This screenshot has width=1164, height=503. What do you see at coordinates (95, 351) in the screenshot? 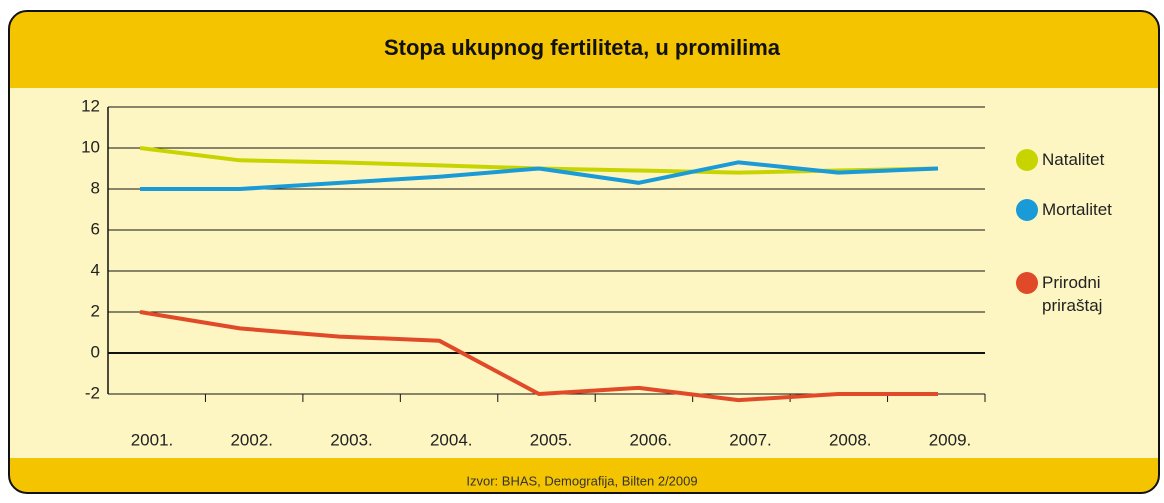
I see `y-tick-label: 0` at bounding box center [95, 351].